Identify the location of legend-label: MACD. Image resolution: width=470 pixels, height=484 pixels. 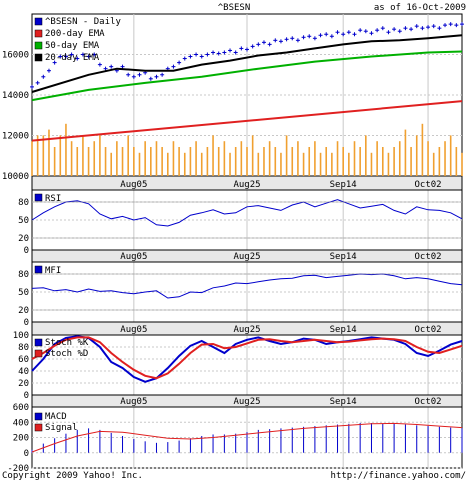
(56, 417).